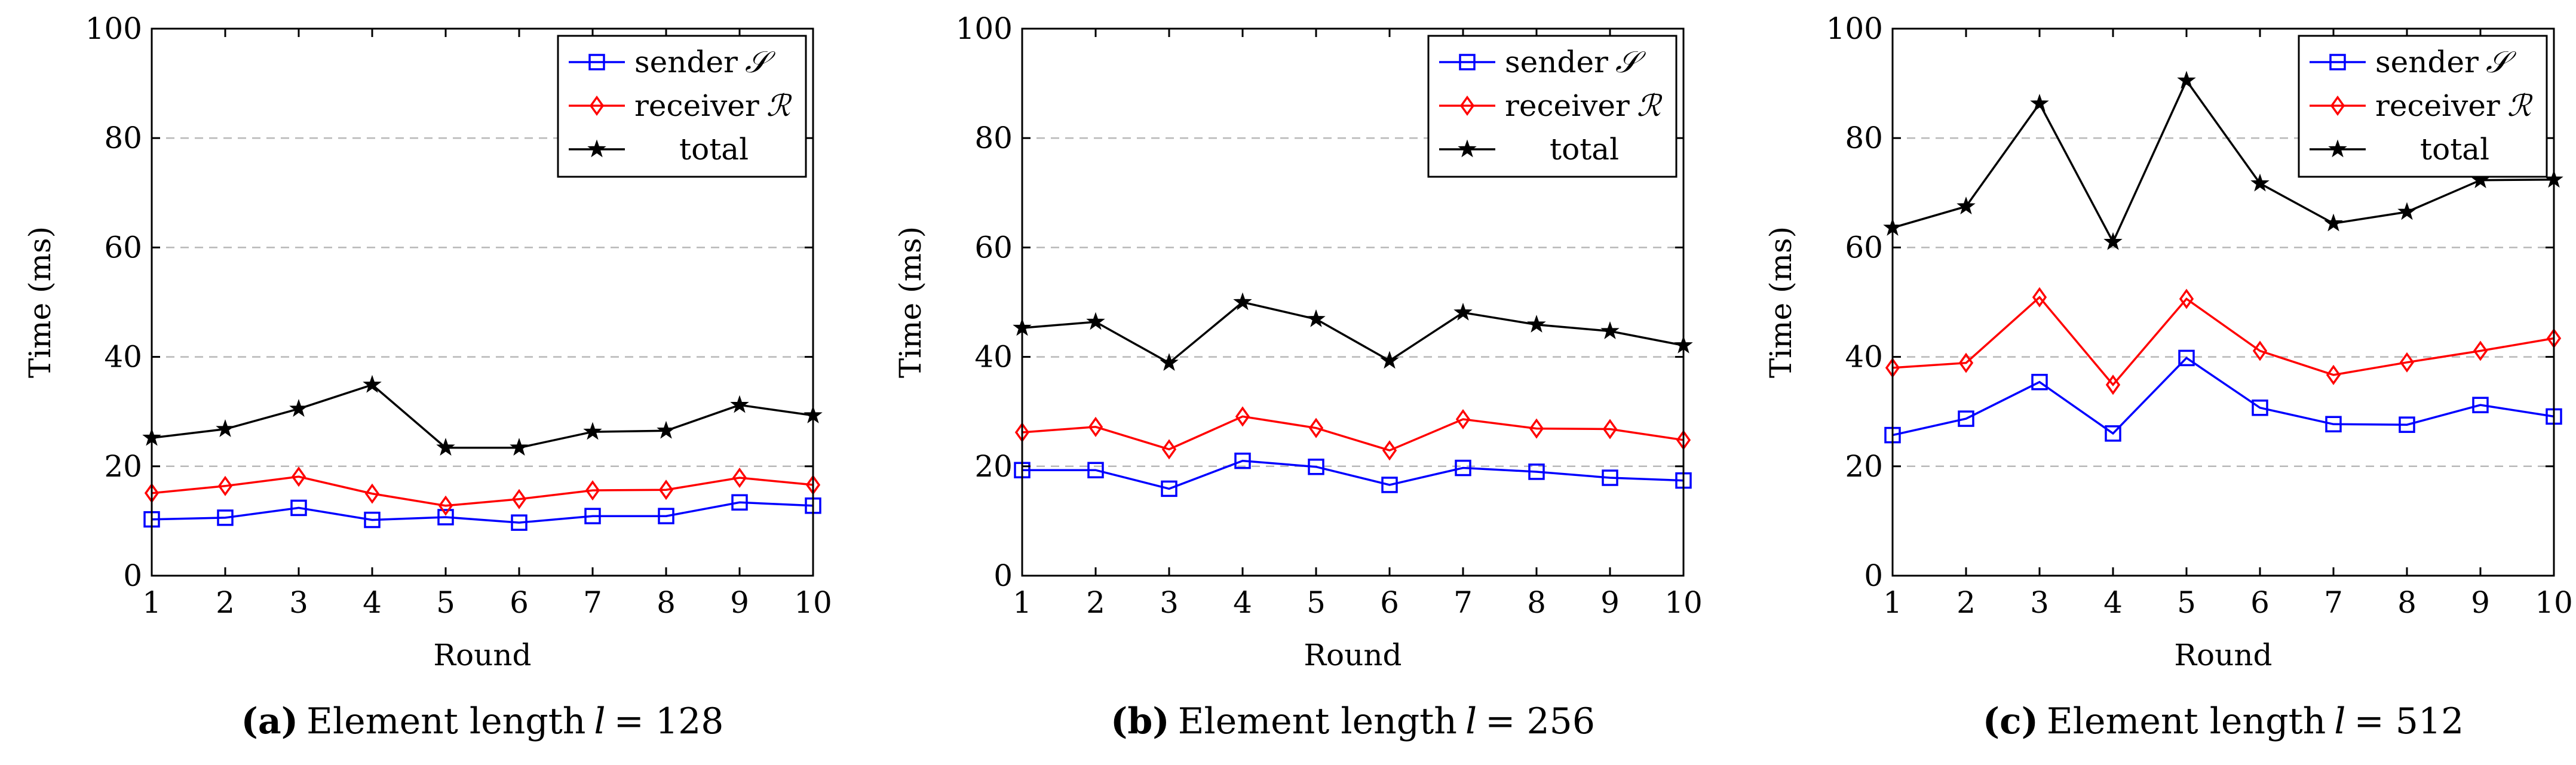  What do you see at coordinates (2186, 602) in the screenshot?
I see `x-tick-label: 5` at bounding box center [2186, 602].